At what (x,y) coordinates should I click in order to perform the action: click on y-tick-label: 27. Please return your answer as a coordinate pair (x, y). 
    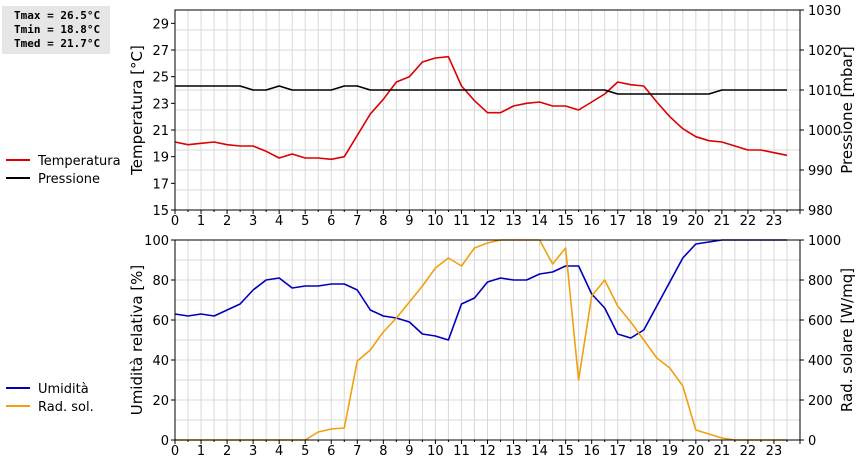
    Looking at the image, I should click on (160, 51).